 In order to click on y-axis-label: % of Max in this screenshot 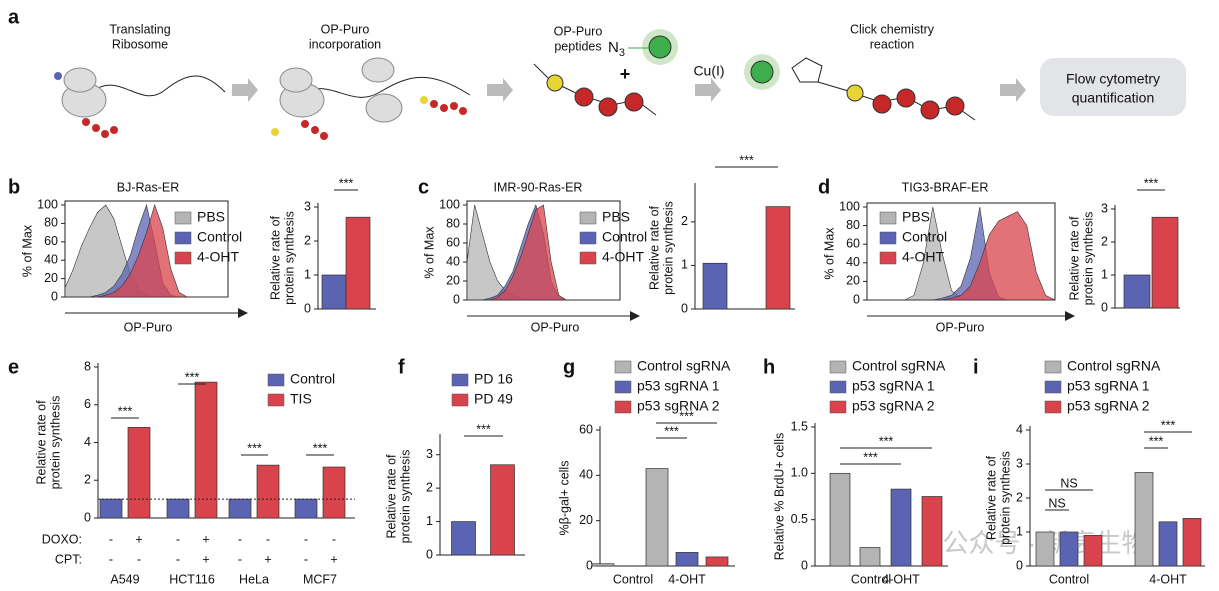, I will do `click(829, 253)`.